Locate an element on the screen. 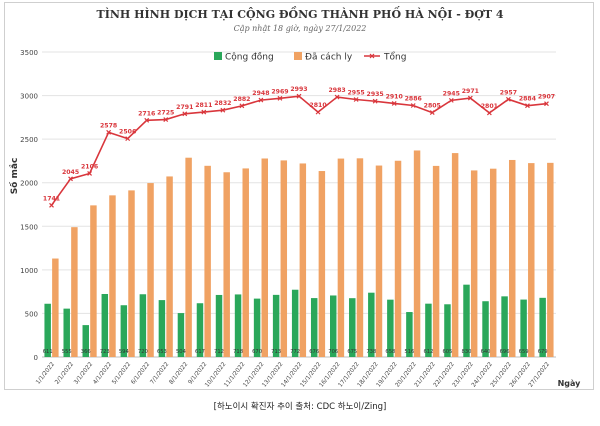 This screenshot has height=426, width=600. legend-label: Tổng is located at coordinates (394, 57).